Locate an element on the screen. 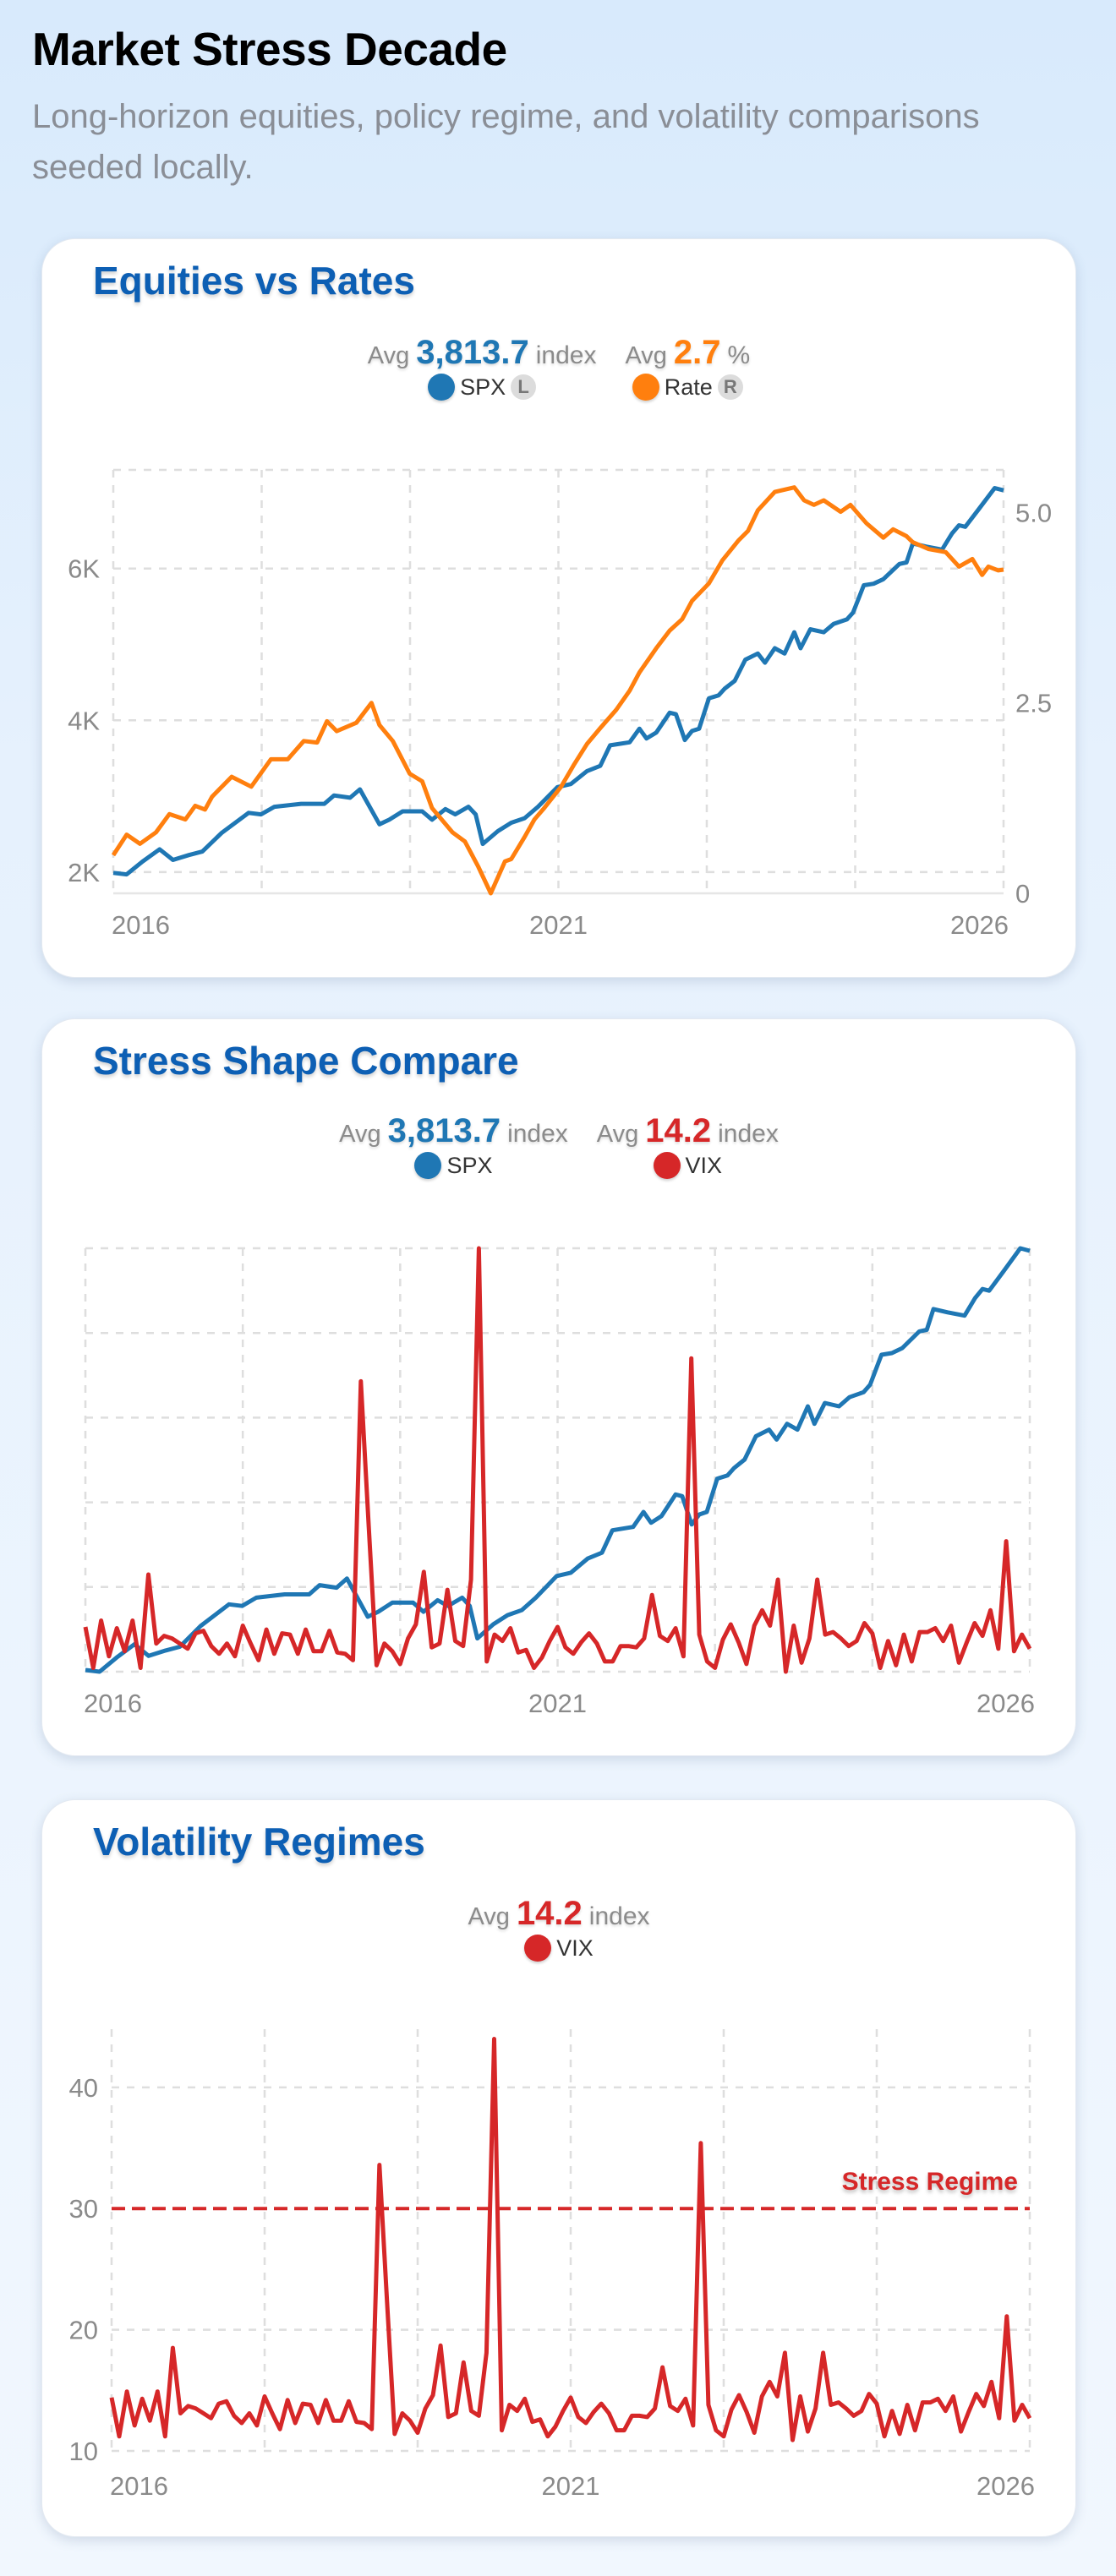  legend: Avg 14.2 index VIX is located at coordinates (558, 1928).